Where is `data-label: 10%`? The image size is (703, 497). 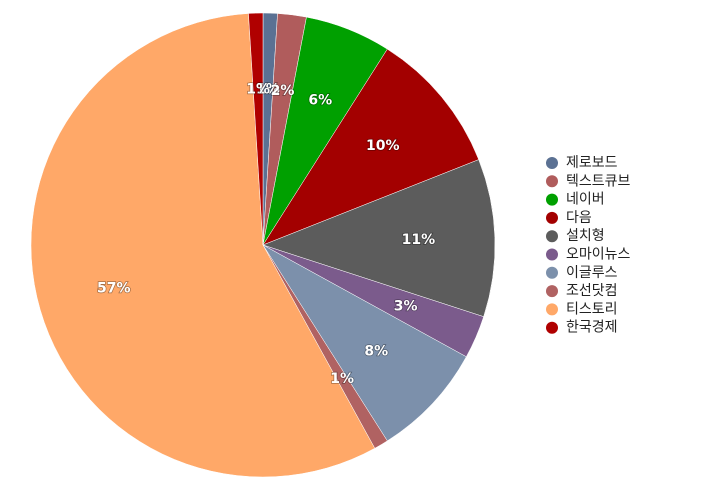 data-label: 10% is located at coordinates (383, 146).